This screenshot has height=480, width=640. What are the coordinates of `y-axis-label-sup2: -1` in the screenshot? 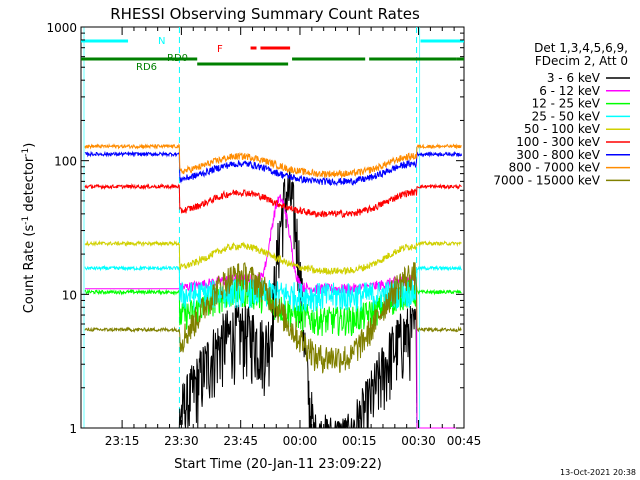 It's located at (26, 152).